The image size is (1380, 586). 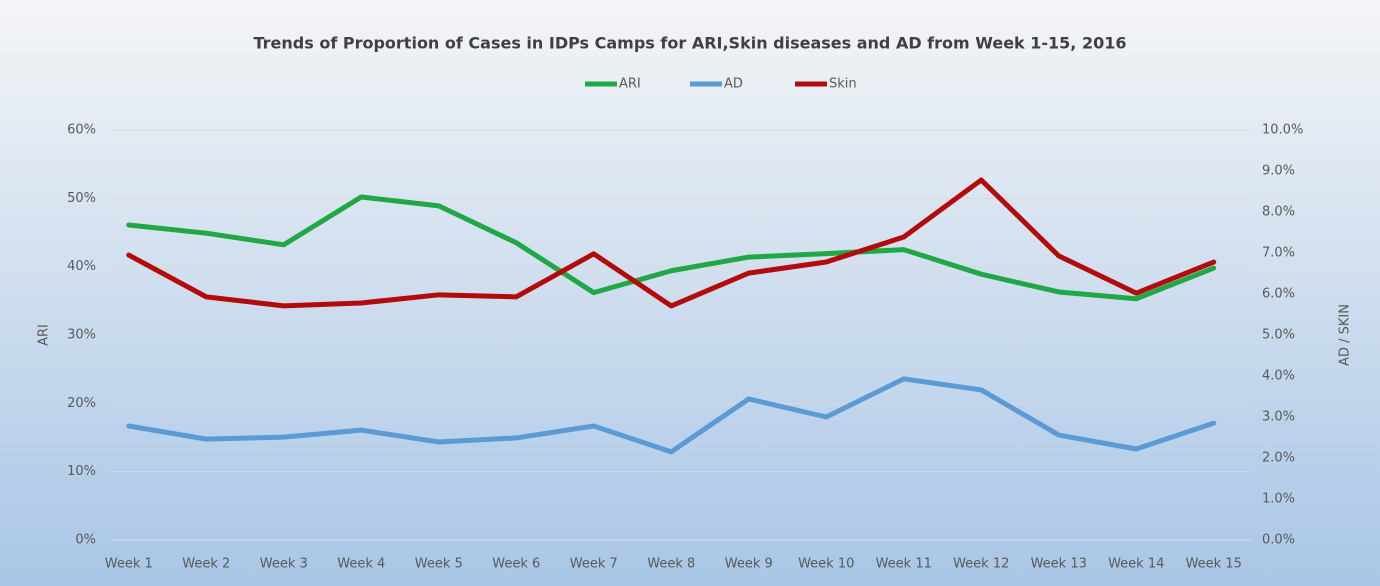 What do you see at coordinates (843, 84) in the screenshot?
I see `legend-label: Skin` at bounding box center [843, 84].